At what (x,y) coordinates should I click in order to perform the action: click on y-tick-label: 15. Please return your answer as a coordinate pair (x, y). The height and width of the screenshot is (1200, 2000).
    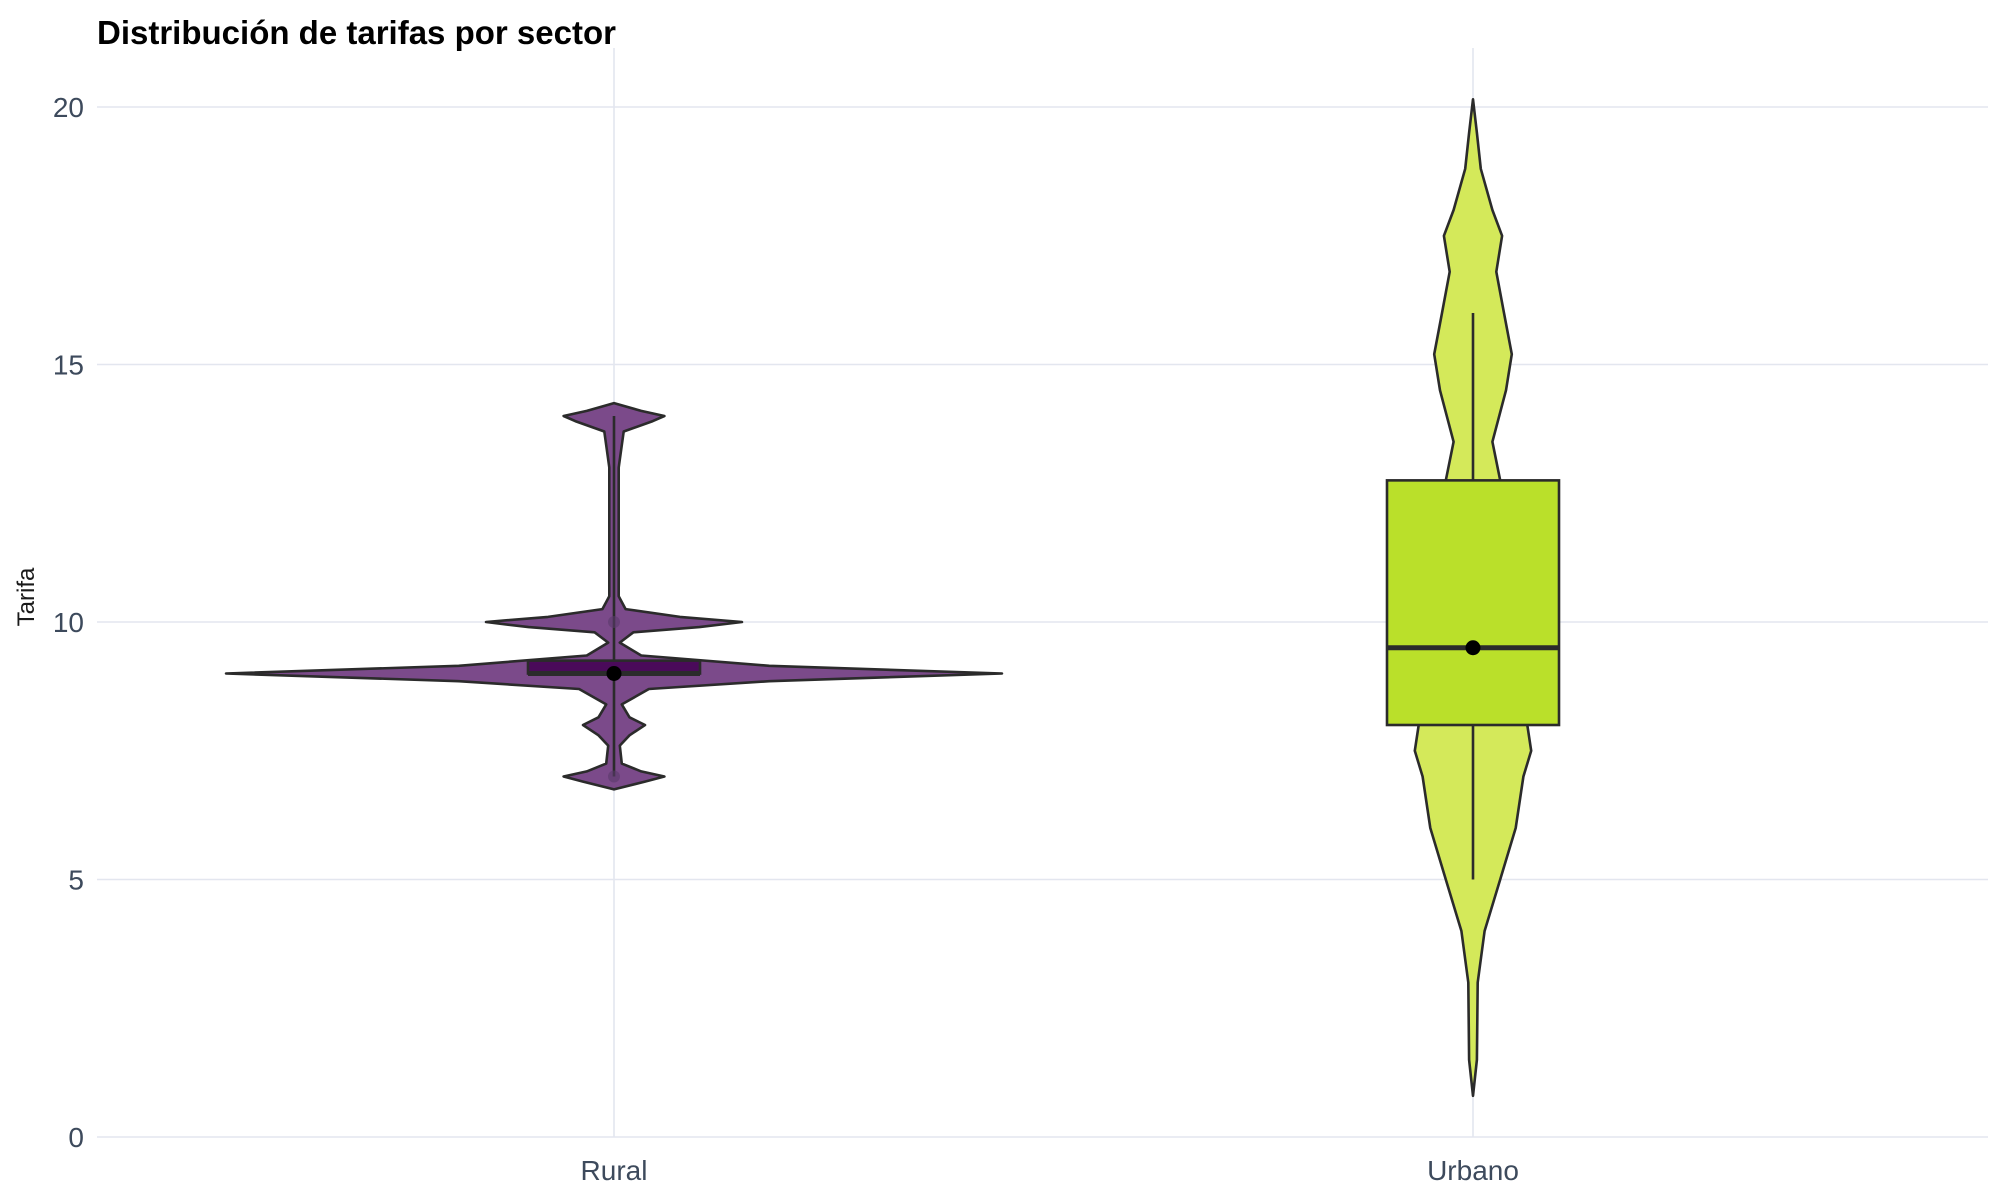
    Looking at the image, I should click on (68, 365).